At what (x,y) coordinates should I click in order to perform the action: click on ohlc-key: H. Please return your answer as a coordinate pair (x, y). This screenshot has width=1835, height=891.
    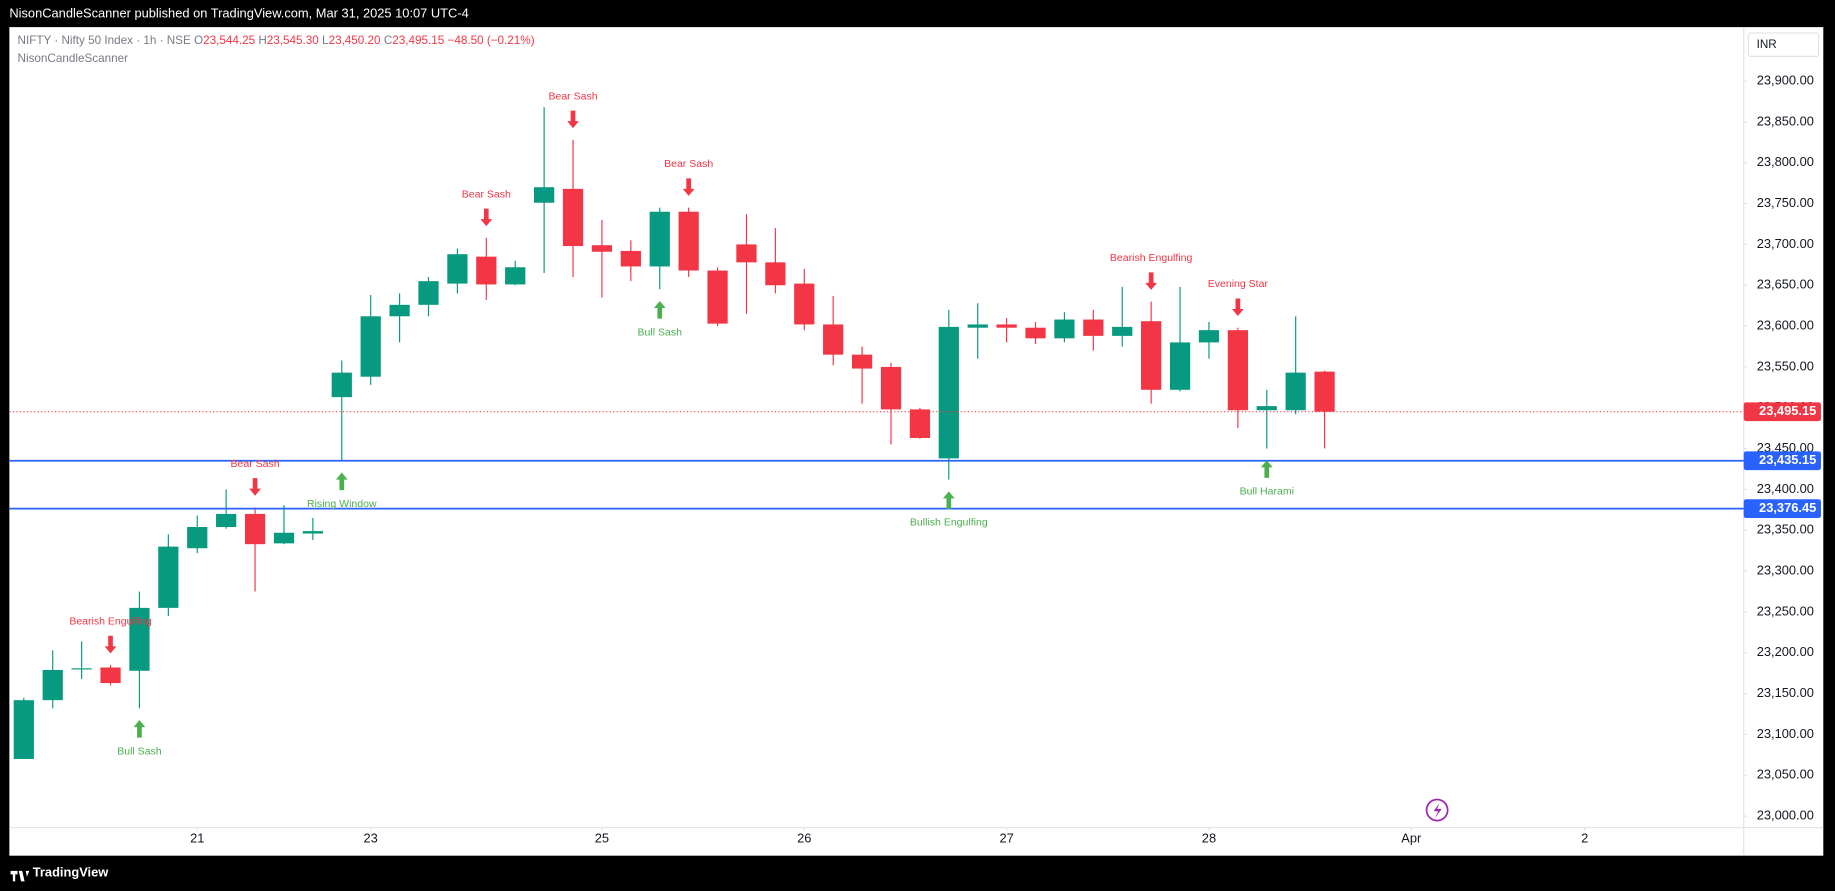
    Looking at the image, I should click on (262, 40).